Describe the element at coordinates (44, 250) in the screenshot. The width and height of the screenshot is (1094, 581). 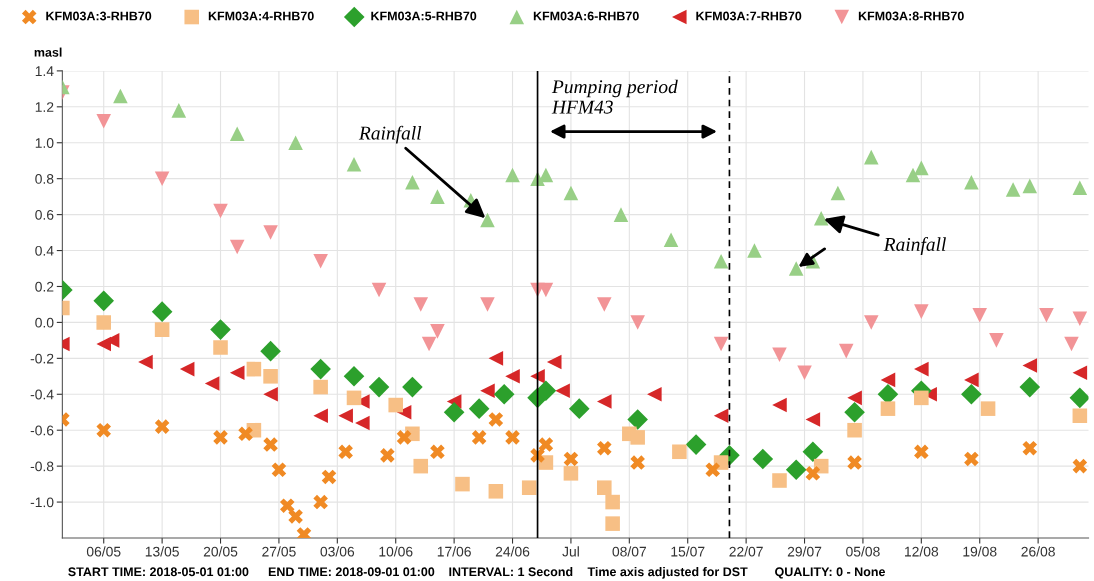
I see `y-tick-label: 0.4` at that location.